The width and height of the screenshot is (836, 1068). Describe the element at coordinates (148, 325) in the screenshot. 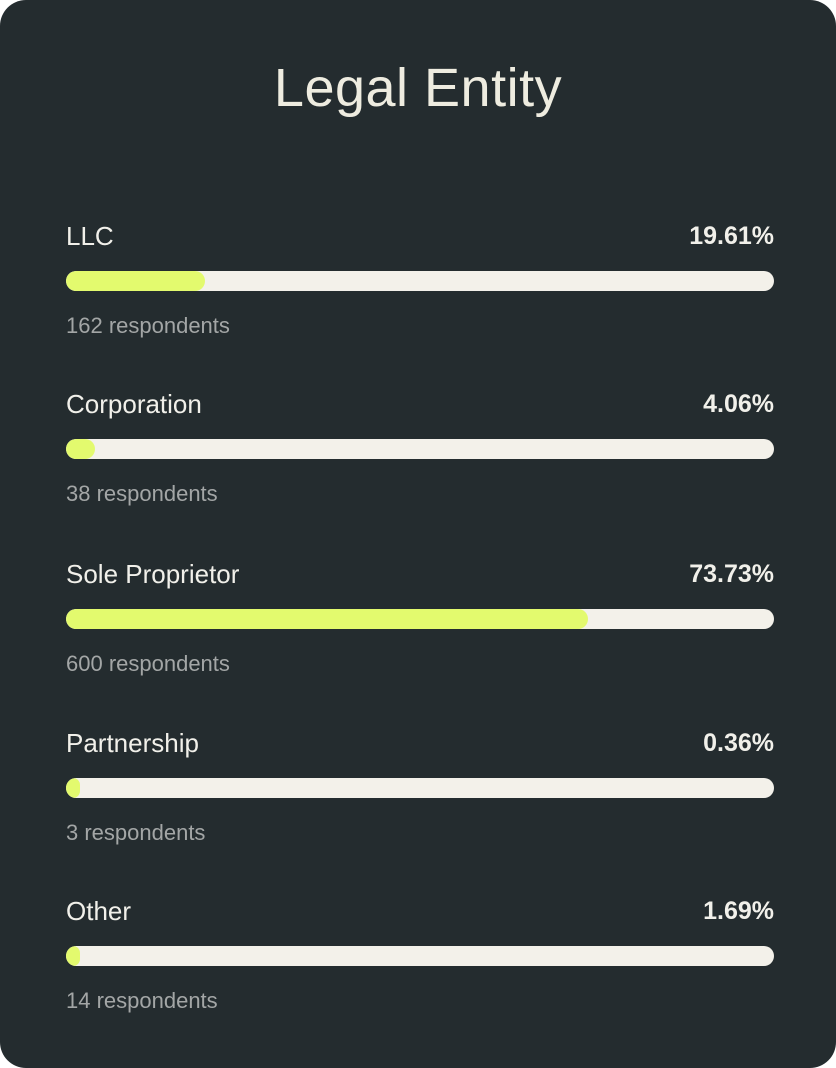

I see `respondents-count: 162 respondents` at that location.